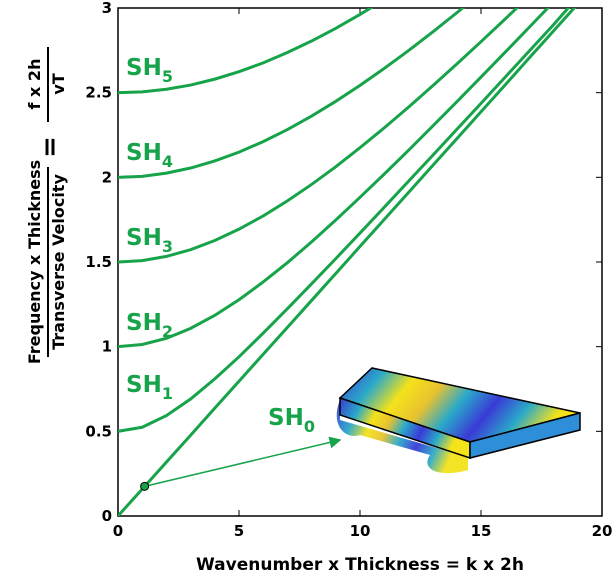  What do you see at coordinates (167, 76) in the screenshot?
I see `mode-subscript: 5` at bounding box center [167, 76].